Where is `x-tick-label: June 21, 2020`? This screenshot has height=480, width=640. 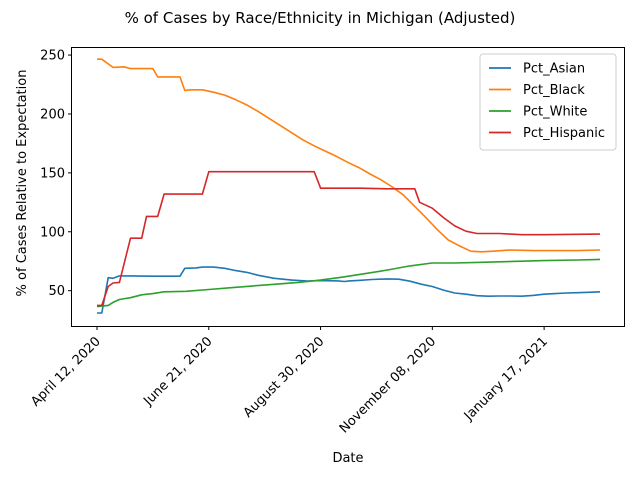 x-tick-label: June 21, 2020 is located at coordinates (177, 371).